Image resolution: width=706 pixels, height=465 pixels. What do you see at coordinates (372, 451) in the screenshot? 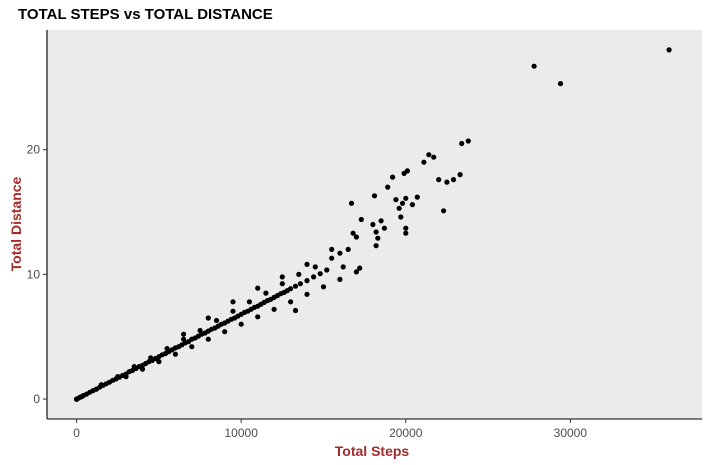
I see `x-axis-title: Total Steps` at bounding box center [372, 451].